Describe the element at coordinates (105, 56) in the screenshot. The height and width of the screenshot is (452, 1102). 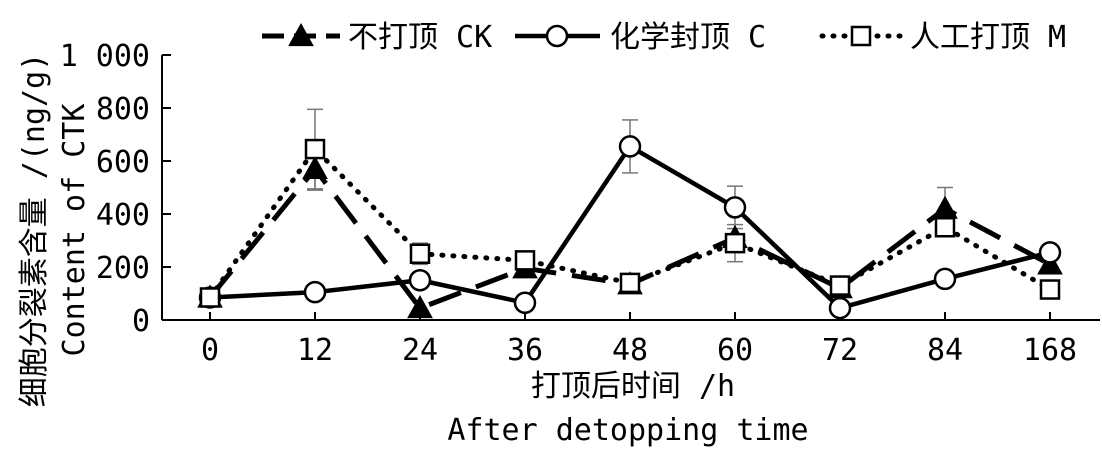
I see `y-tick-label: 1 000` at that location.